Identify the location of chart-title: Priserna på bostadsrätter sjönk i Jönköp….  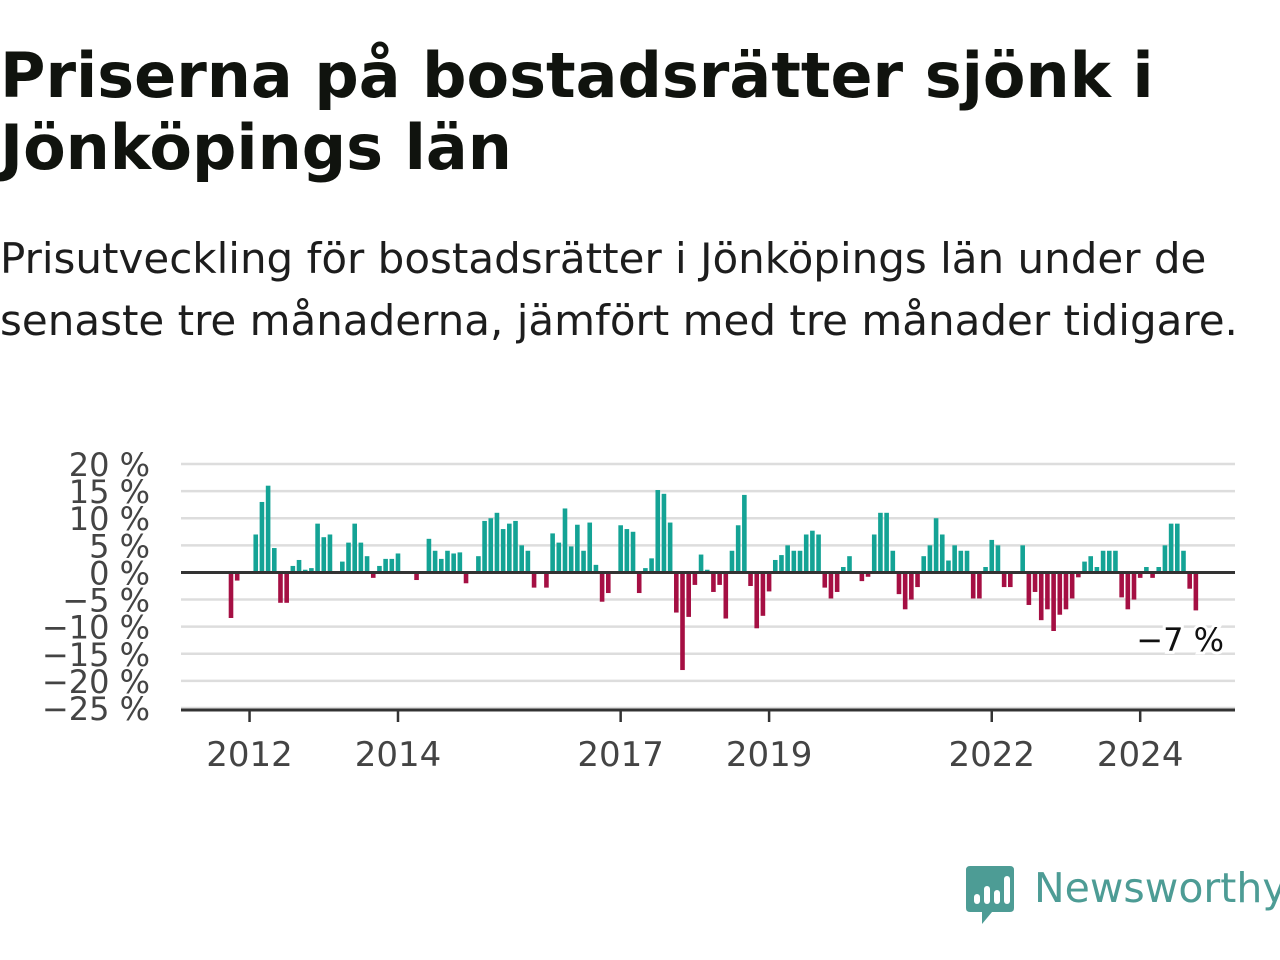
(577, 111).